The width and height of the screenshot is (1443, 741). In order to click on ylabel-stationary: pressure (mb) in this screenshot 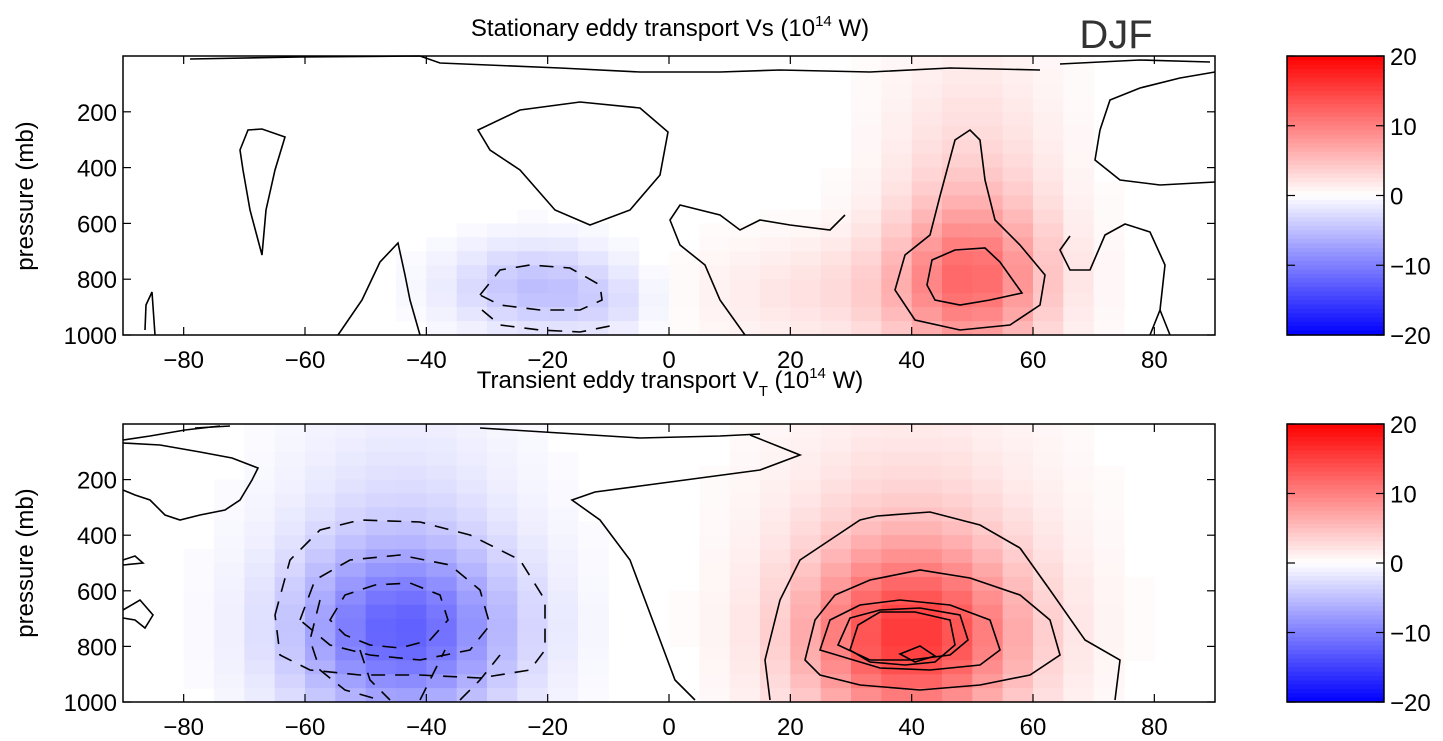, I will do `click(25, 195)`.